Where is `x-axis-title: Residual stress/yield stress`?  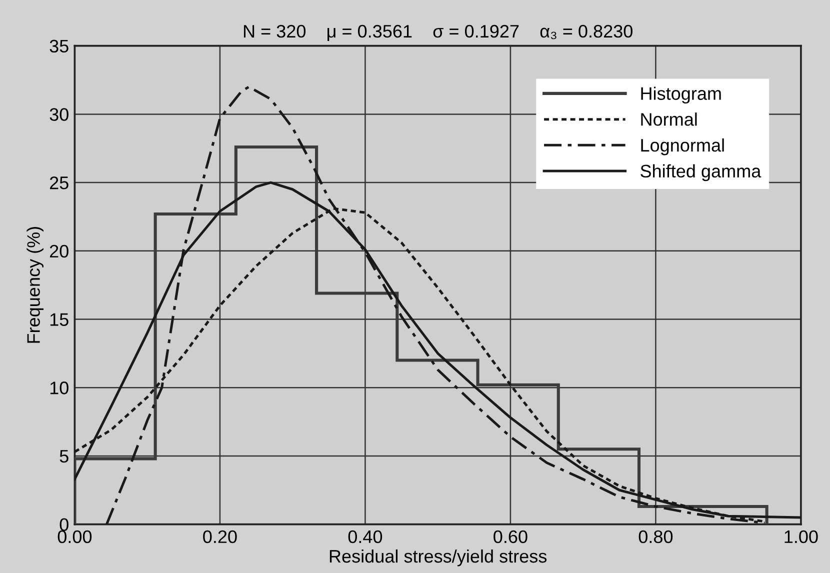
x-axis-title: Residual stress/yield stress is located at coordinates (438, 557).